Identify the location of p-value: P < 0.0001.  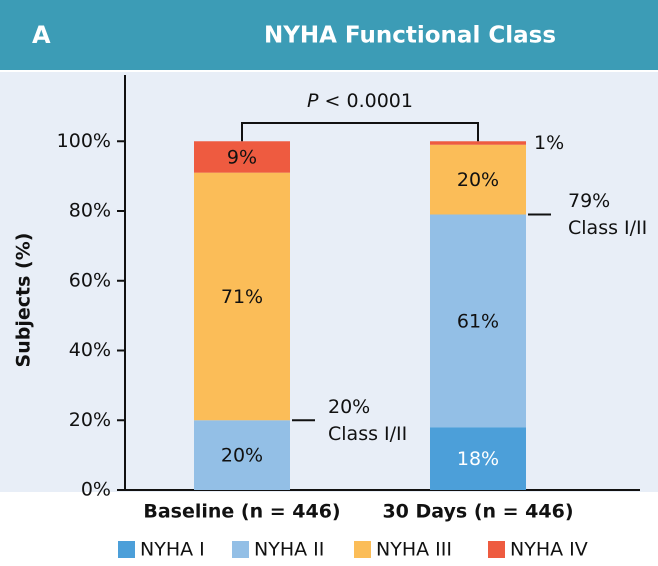
(360, 101).